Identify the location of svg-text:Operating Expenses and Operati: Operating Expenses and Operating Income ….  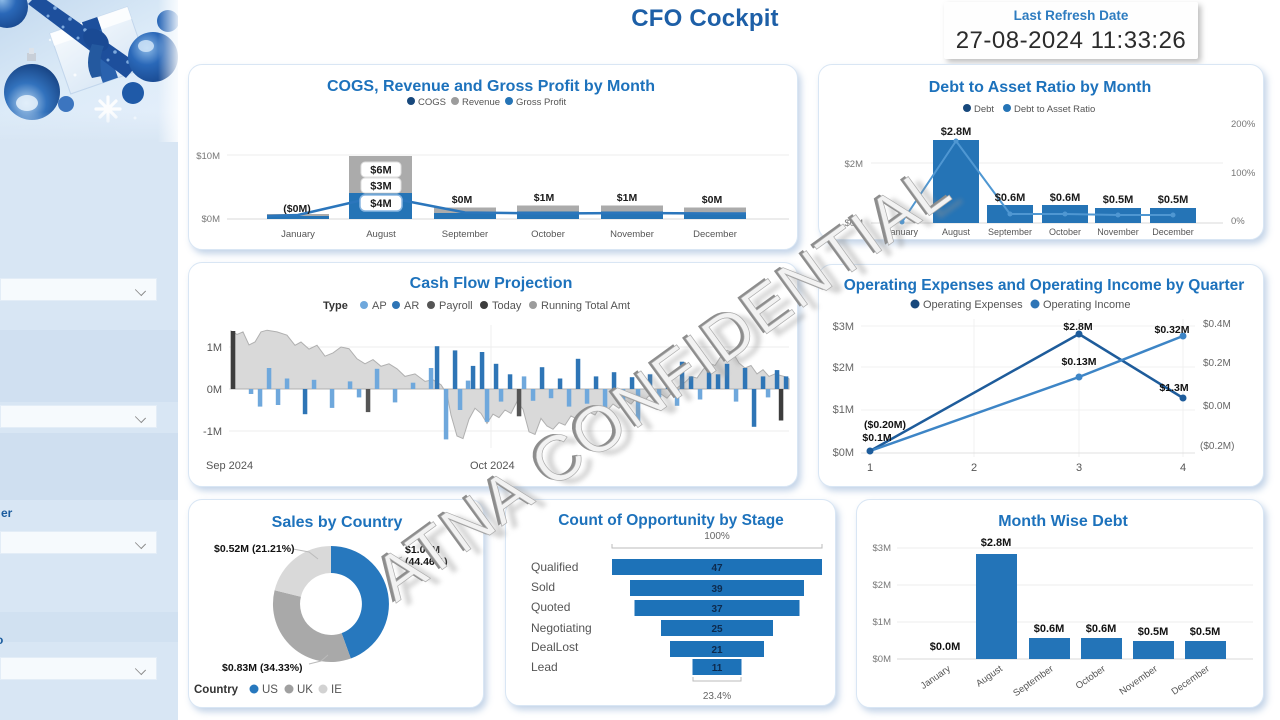
(1044, 285).